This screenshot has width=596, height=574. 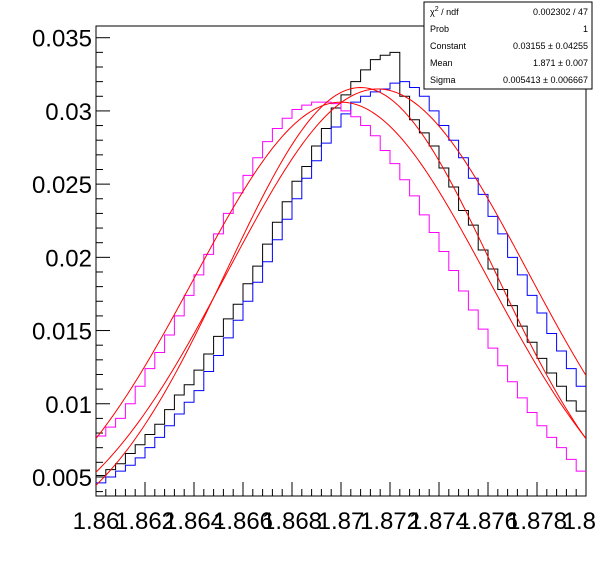 I want to click on stats-label: χ2 / ndf, so click(x=444, y=11).